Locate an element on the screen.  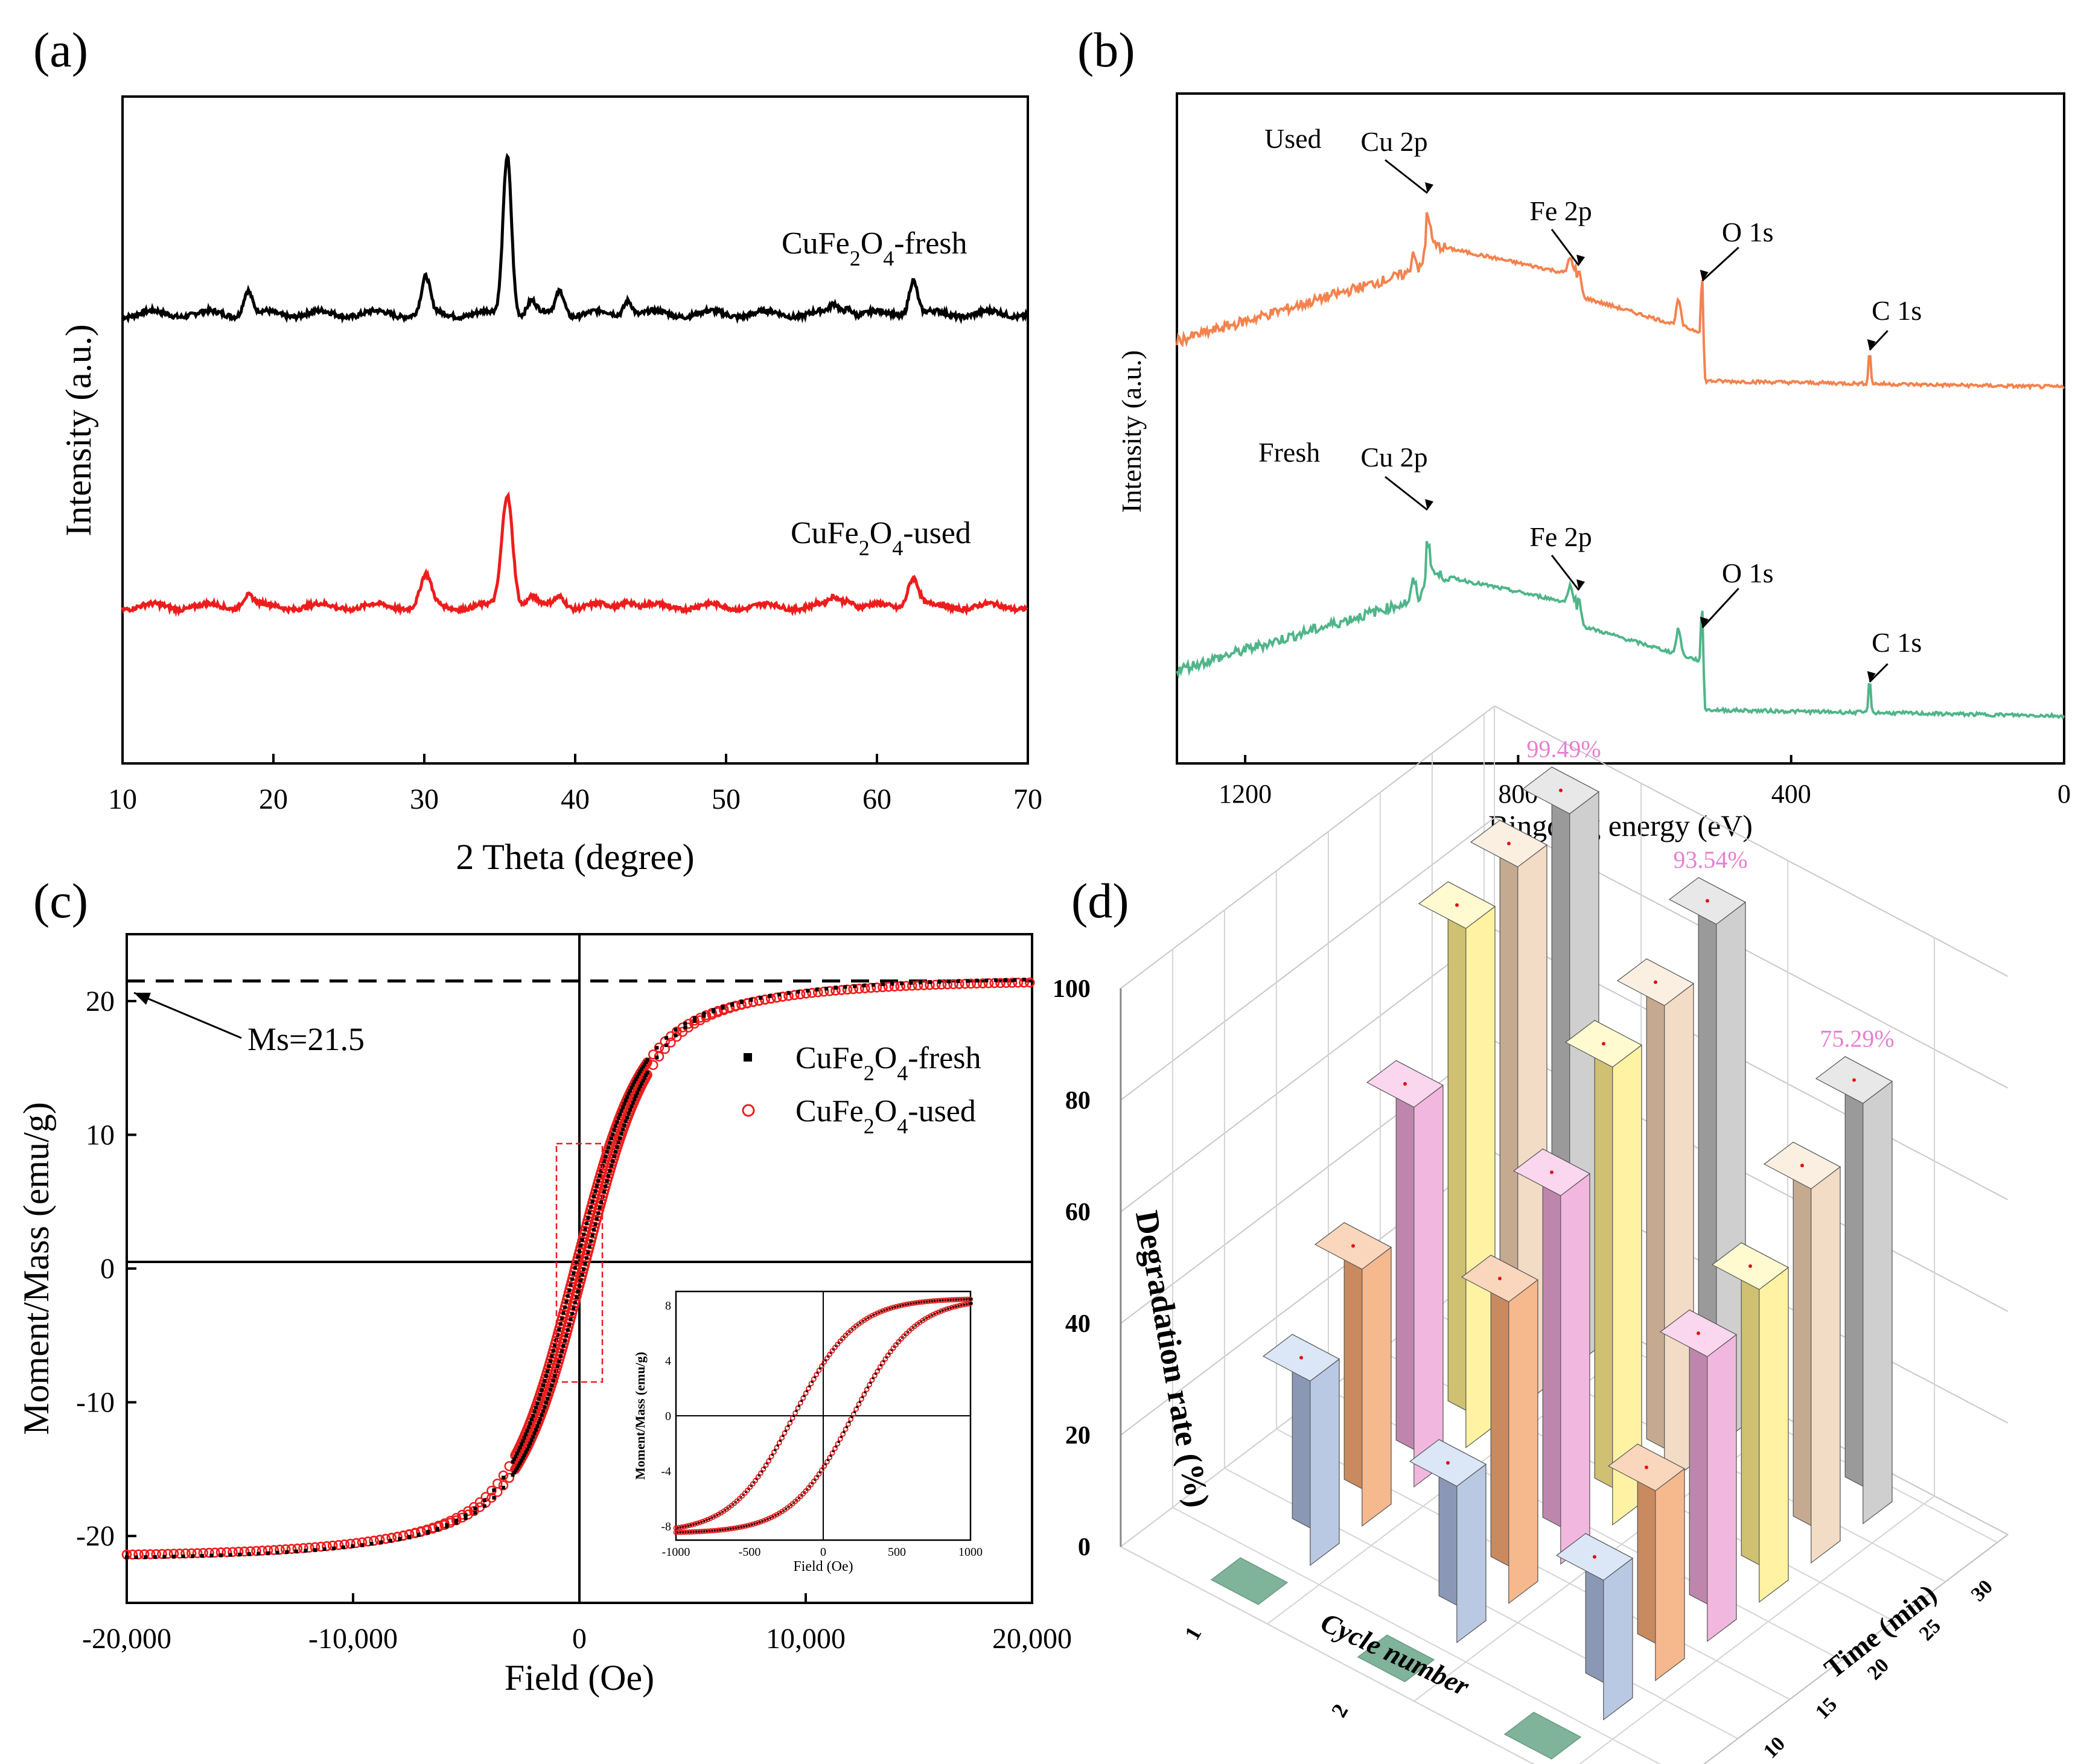
vsm-fresh-points is located at coordinates (575, 1268).